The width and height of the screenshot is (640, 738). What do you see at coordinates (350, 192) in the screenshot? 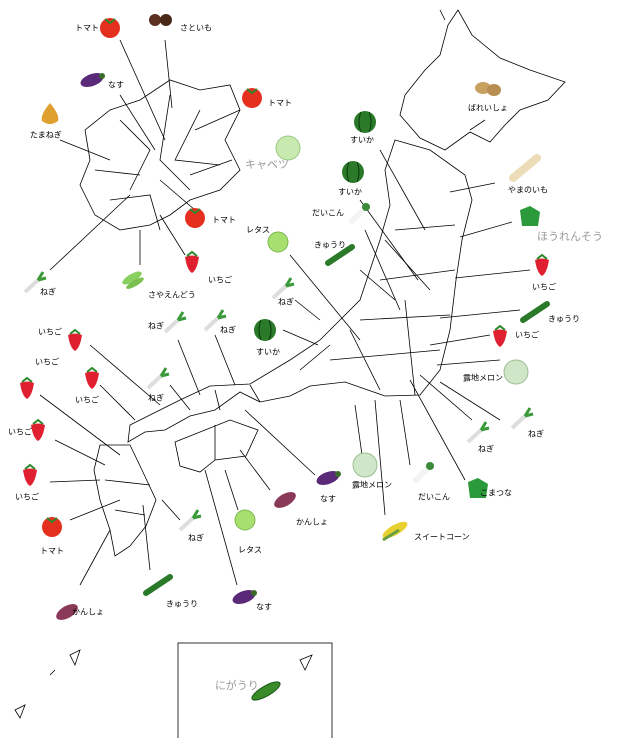
I see `vegetable-label: すいか` at bounding box center [350, 192].